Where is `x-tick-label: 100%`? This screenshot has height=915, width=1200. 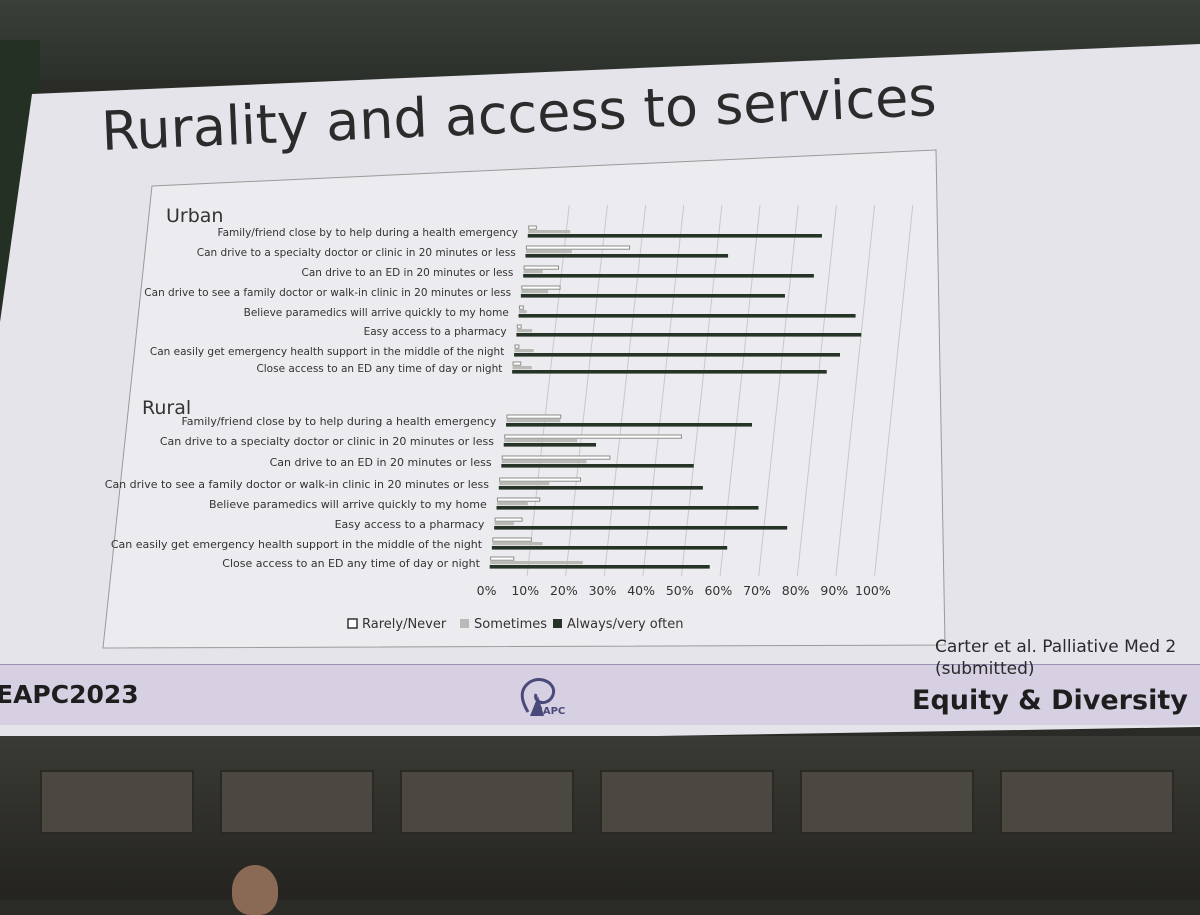 x-tick-label: 100% is located at coordinates (873, 590).